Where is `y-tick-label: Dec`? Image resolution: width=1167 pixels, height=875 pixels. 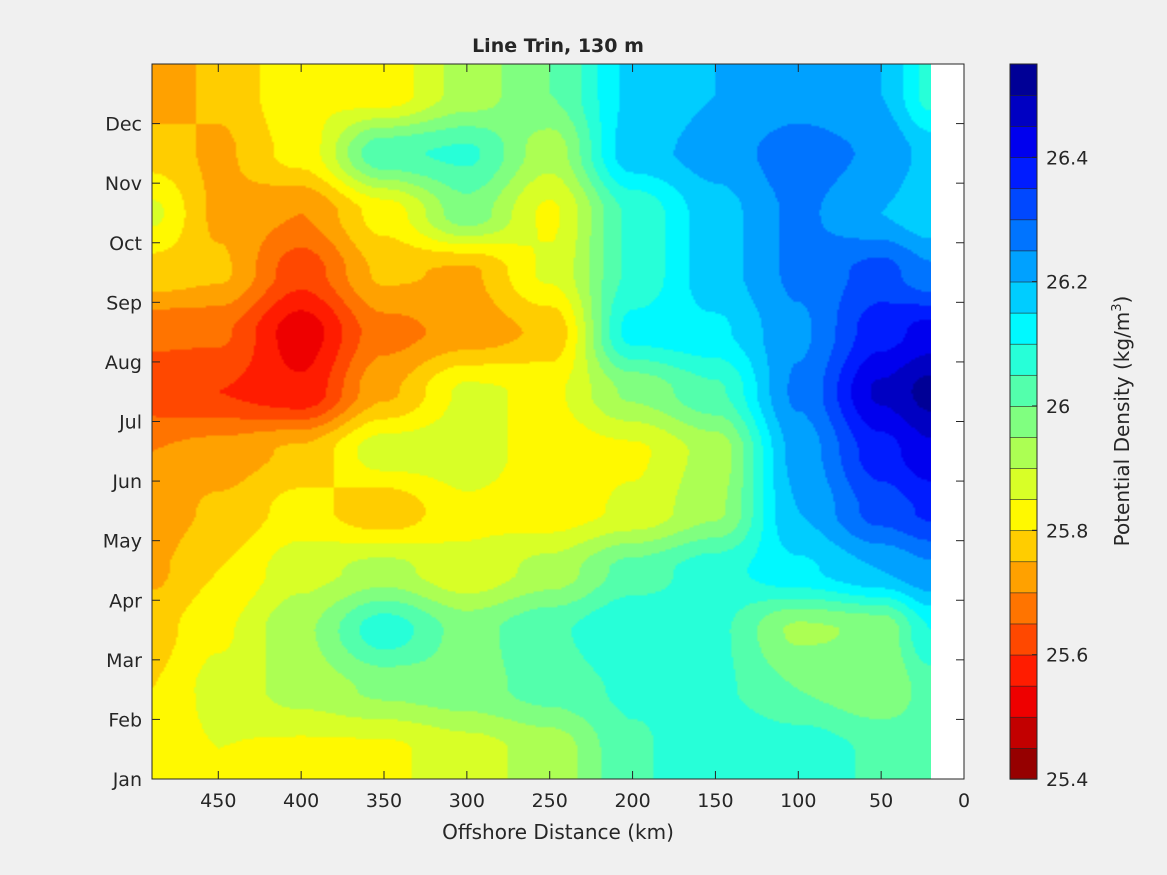
y-tick-label: Dec is located at coordinates (123, 125).